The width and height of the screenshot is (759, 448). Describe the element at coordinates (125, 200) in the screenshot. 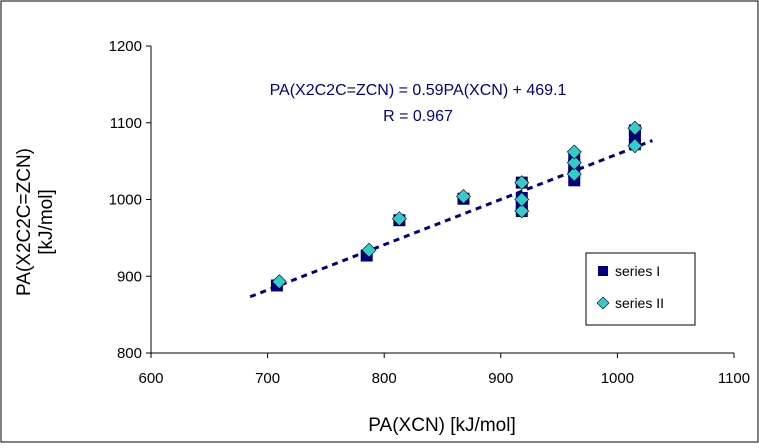

I see `y-tick-label: 1000` at that location.